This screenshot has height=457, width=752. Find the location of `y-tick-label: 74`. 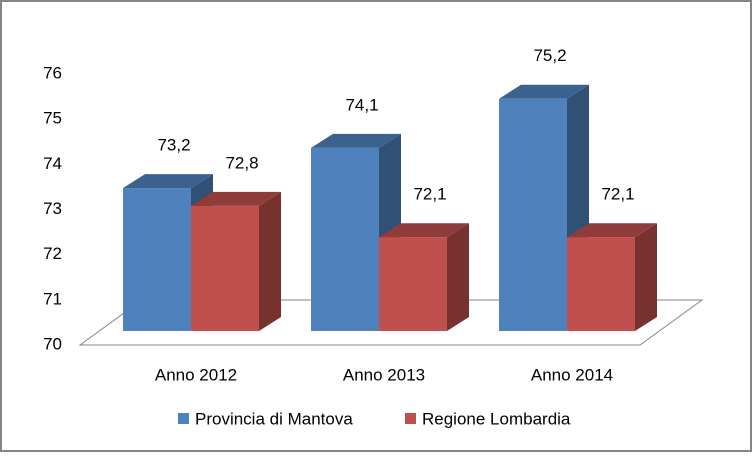

y-tick-label: 74 is located at coordinates (52, 163).